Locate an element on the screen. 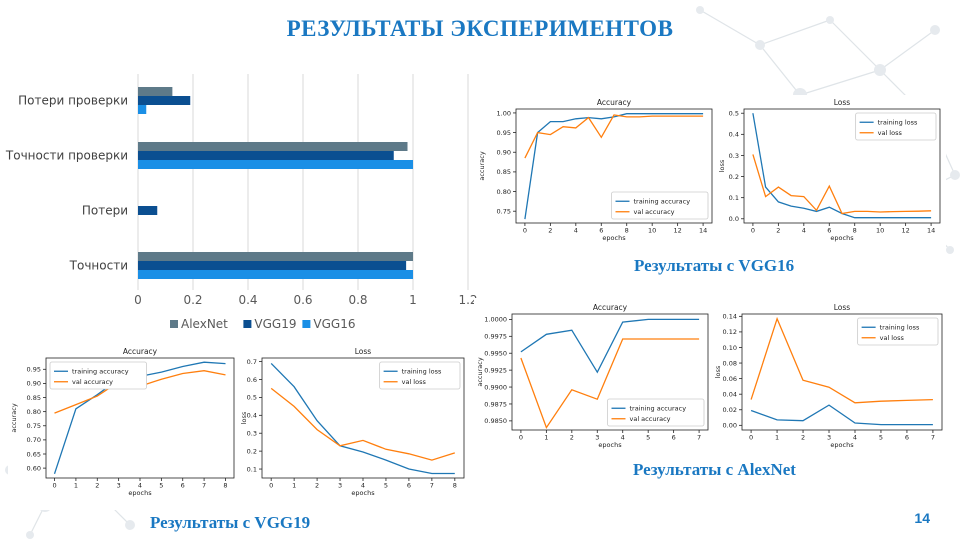 This screenshot has height=540, width=960. series-line-training-loss is located at coordinates (841, 415).